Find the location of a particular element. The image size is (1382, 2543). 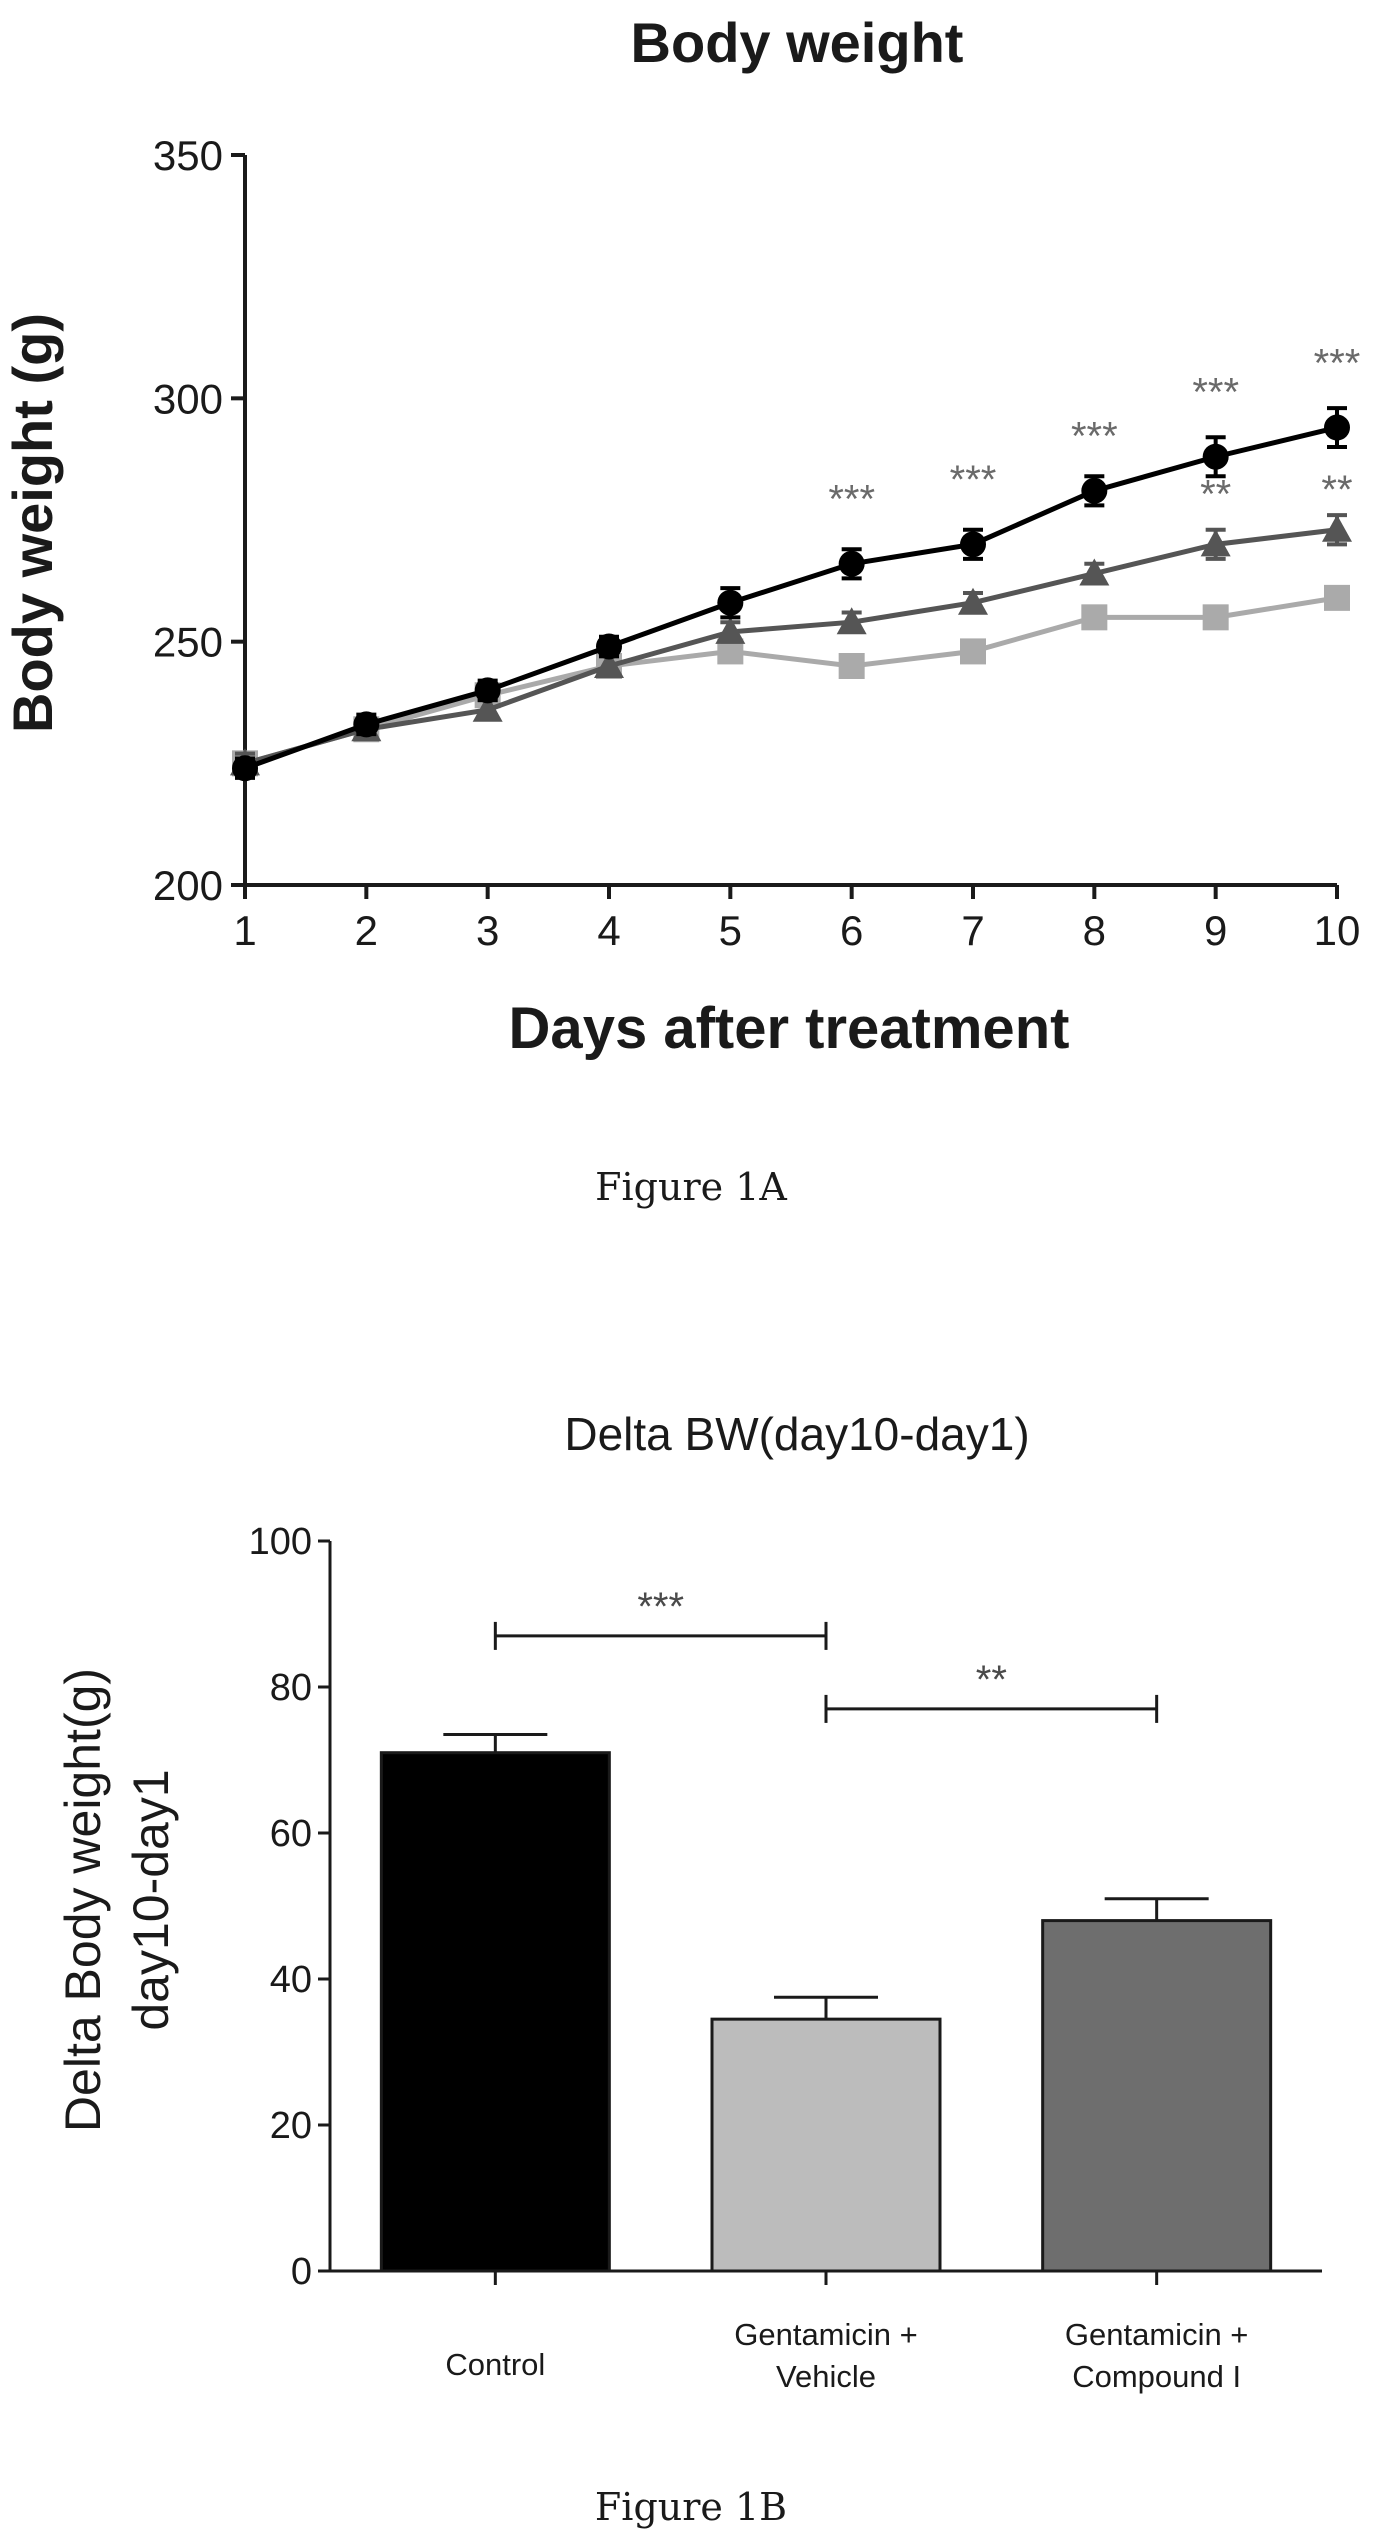

chart-b-y-axis-label-line1: Delta Body weight(g) is located at coordinates (83, 1900).